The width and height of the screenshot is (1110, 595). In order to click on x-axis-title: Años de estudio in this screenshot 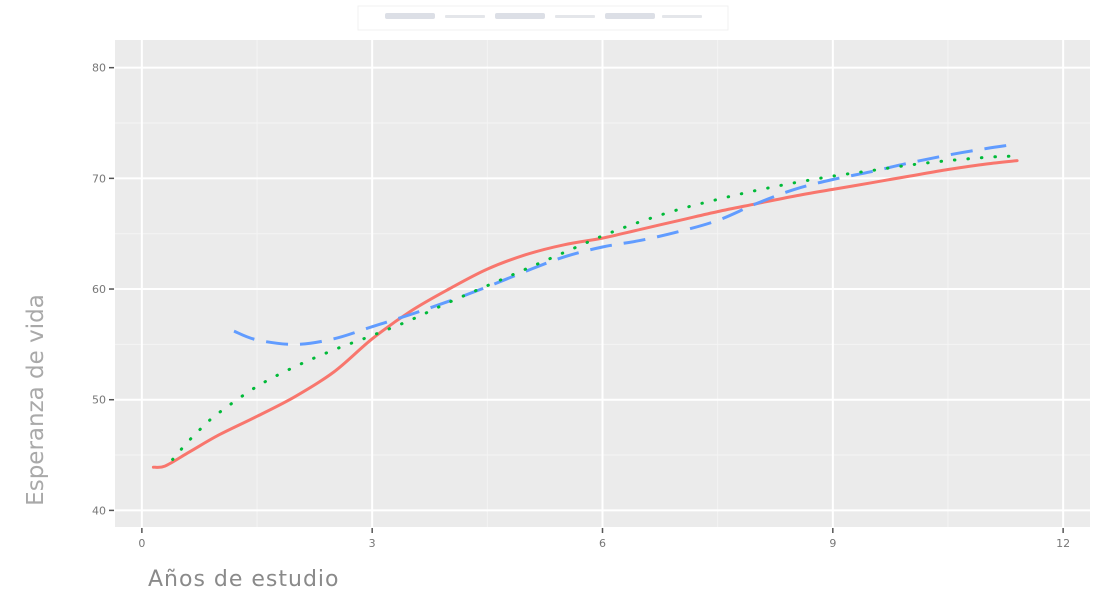, I will do `click(244, 579)`.